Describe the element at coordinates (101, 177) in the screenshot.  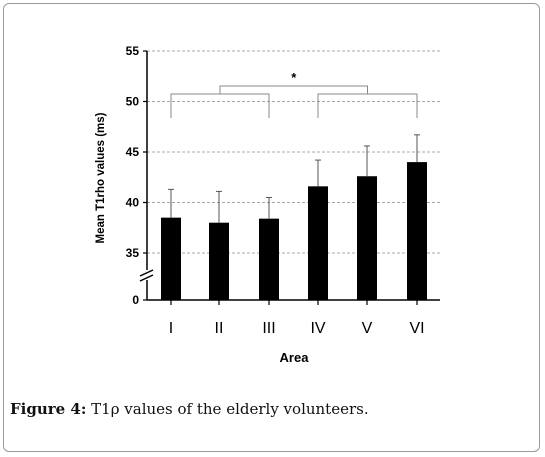
I see `y-axis-label: Mean T1rho values (ms)` at that location.